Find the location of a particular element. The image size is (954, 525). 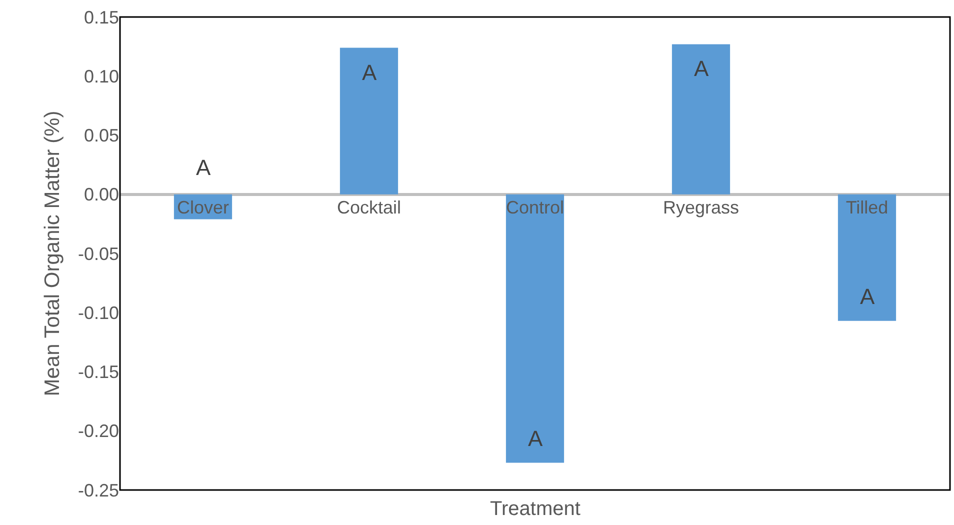

y-tick-label: -0.10 is located at coordinates (98, 312).